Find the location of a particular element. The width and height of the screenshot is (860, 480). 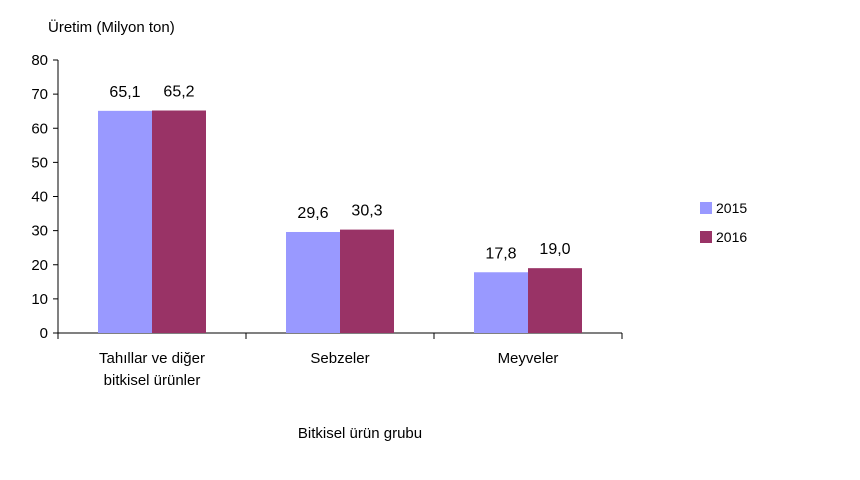

legend-swatch-2016 is located at coordinates (706, 237).